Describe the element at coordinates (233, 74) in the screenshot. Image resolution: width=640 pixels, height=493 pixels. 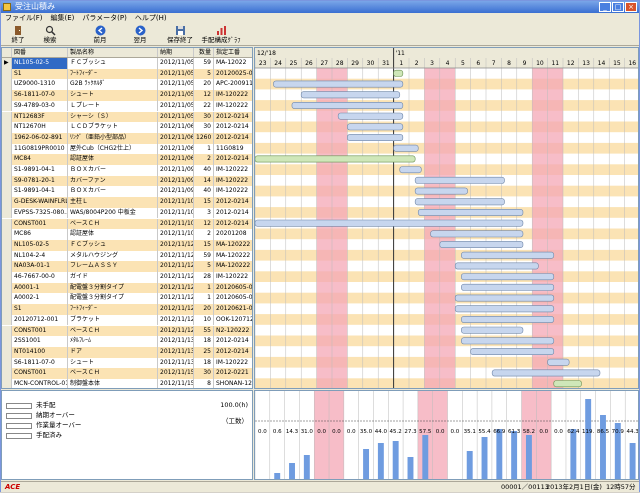
I see `table-cell: 20120025-0` at that location.